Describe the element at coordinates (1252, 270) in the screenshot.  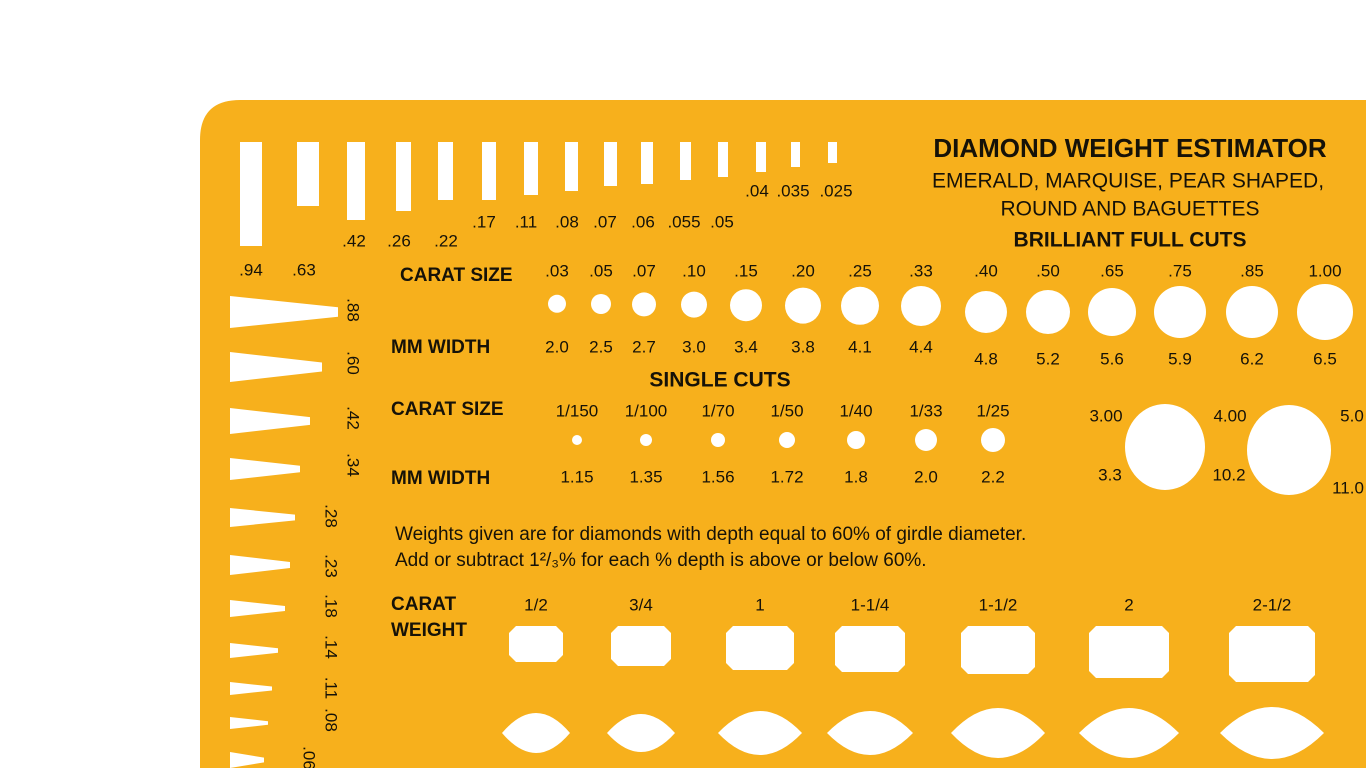
I see `size-label: .85` at that location.